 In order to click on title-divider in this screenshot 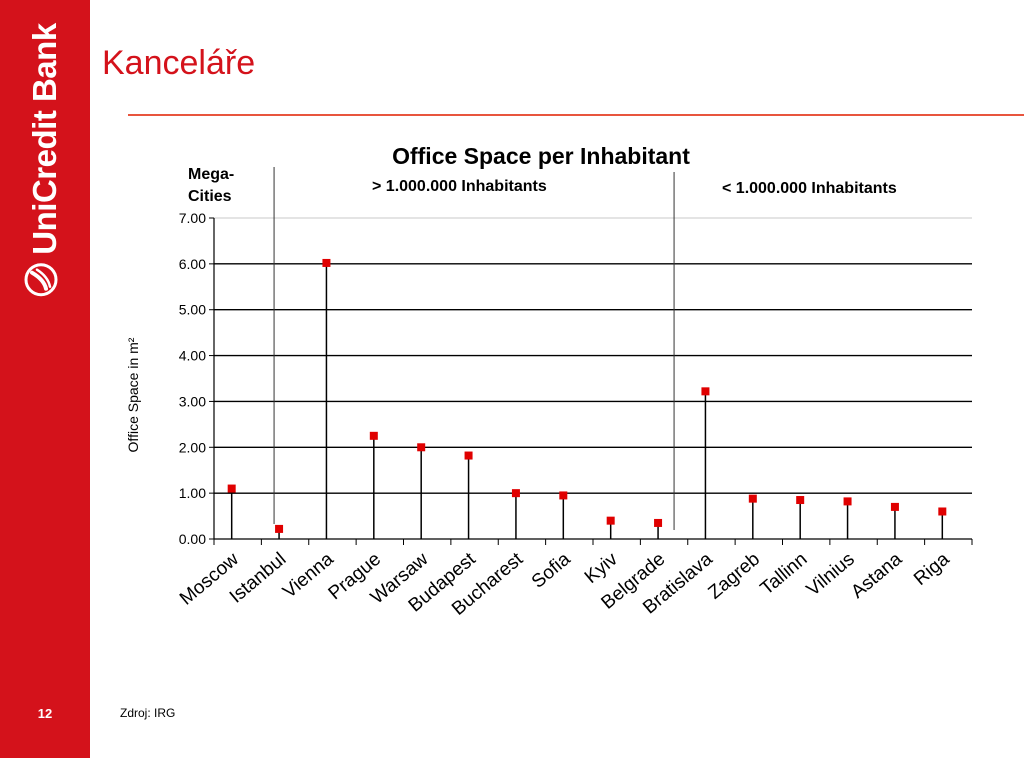, I will do `click(576, 115)`.